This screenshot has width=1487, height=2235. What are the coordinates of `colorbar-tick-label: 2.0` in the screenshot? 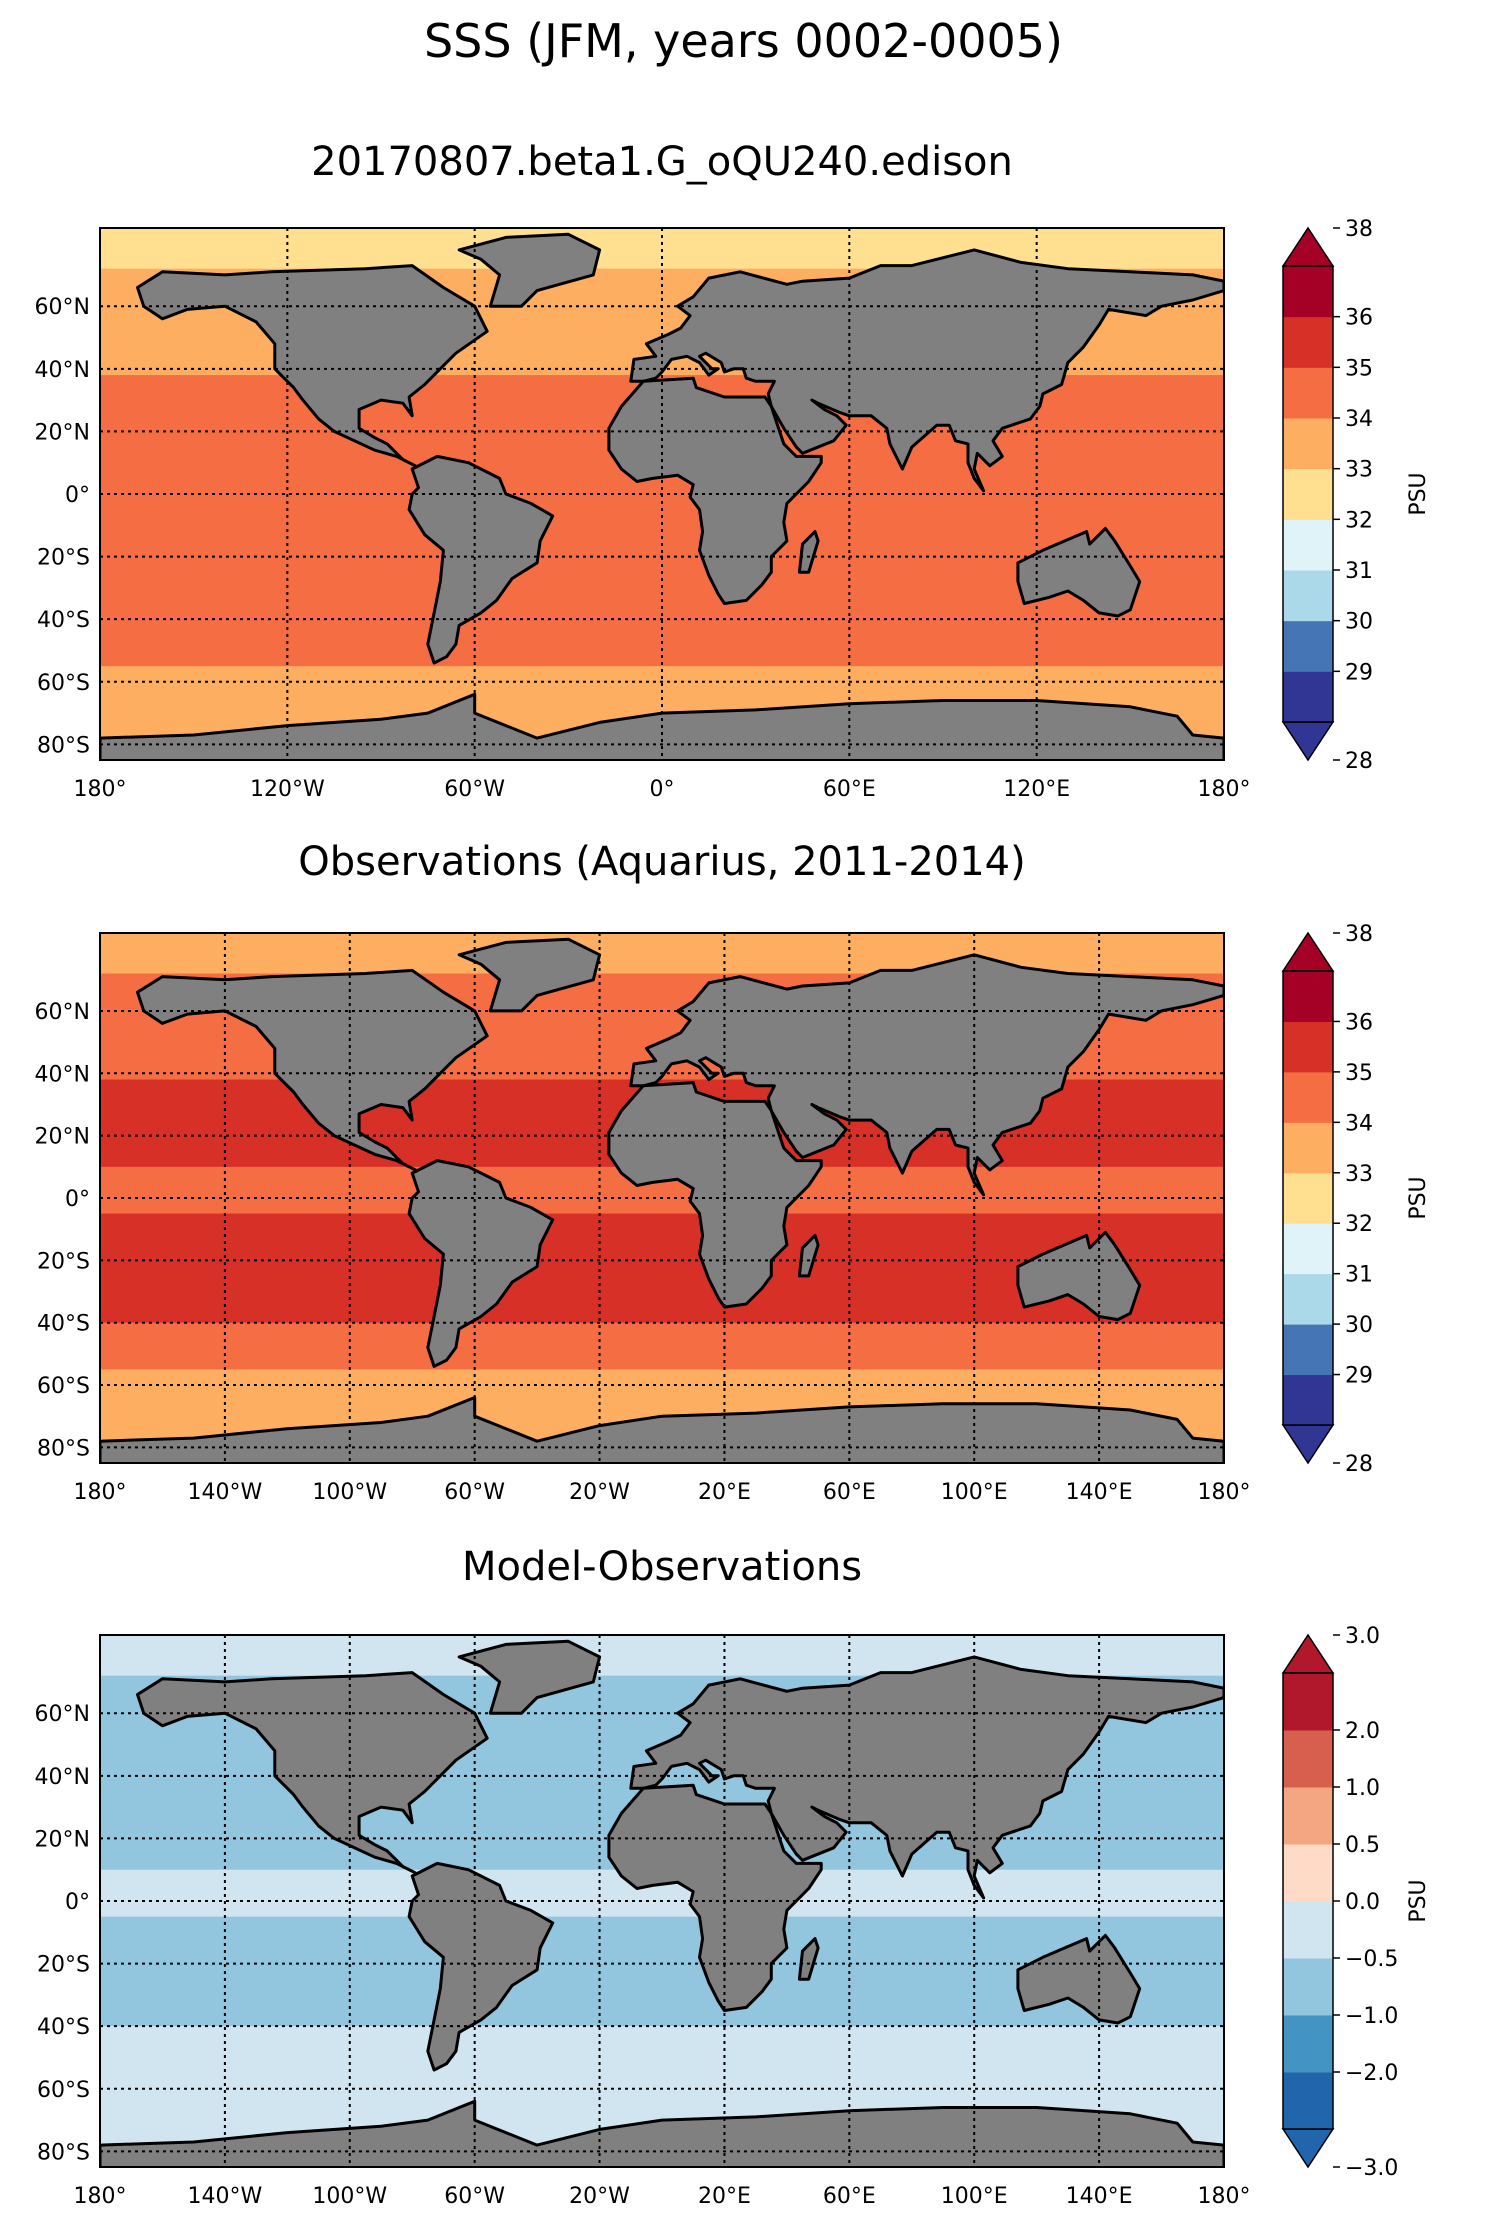 It's located at (1362, 1731).